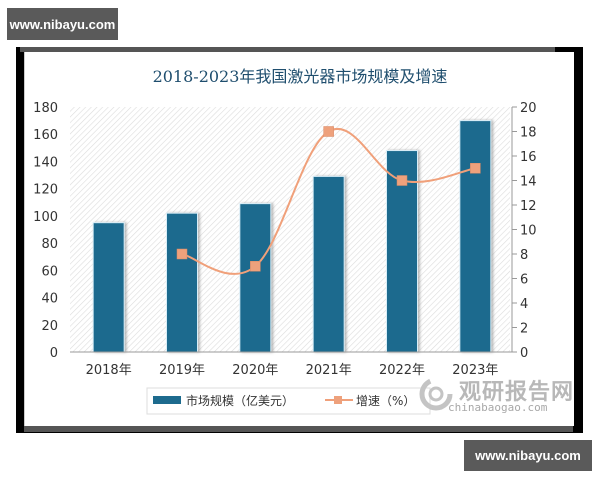  Describe the element at coordinates (475, 370) in the screenshot. I see `x-axis-tick: 2023年` at that location.